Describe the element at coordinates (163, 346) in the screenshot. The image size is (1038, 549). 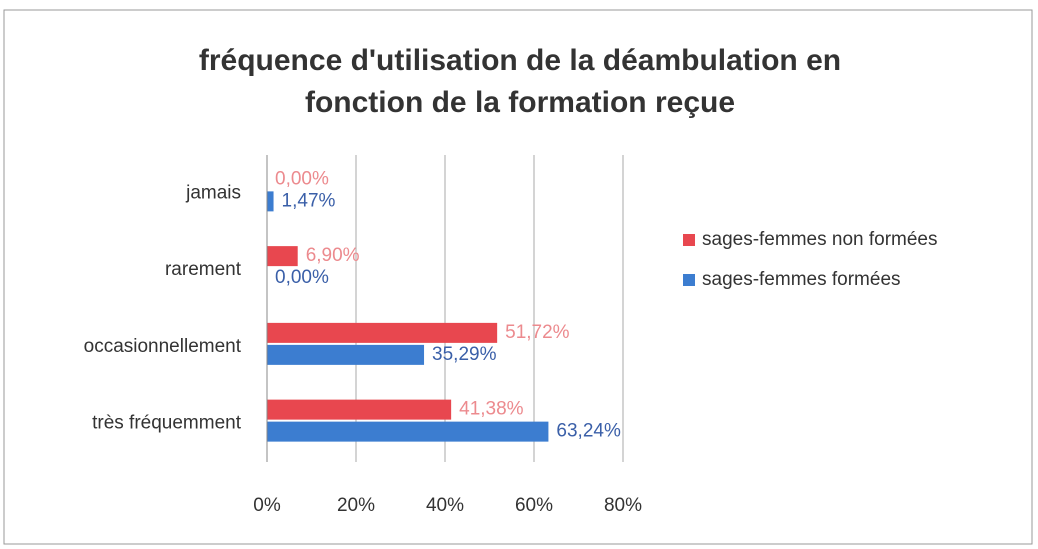
I see `y-tick-label: occasionnellement` at that location.